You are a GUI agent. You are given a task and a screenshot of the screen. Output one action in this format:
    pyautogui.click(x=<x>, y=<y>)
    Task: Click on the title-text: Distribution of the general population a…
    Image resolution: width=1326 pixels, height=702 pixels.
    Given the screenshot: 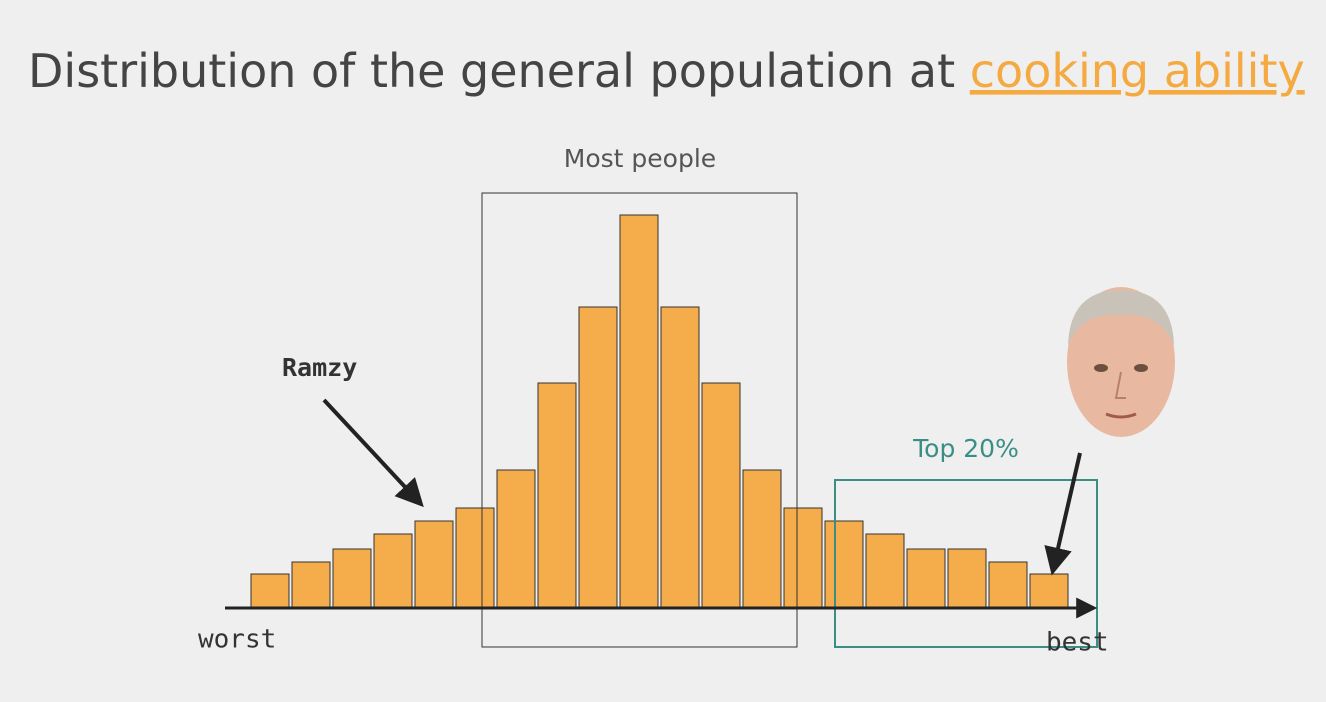 What is the action you would take?
    pyautogui.click(x=499, y=71)
    